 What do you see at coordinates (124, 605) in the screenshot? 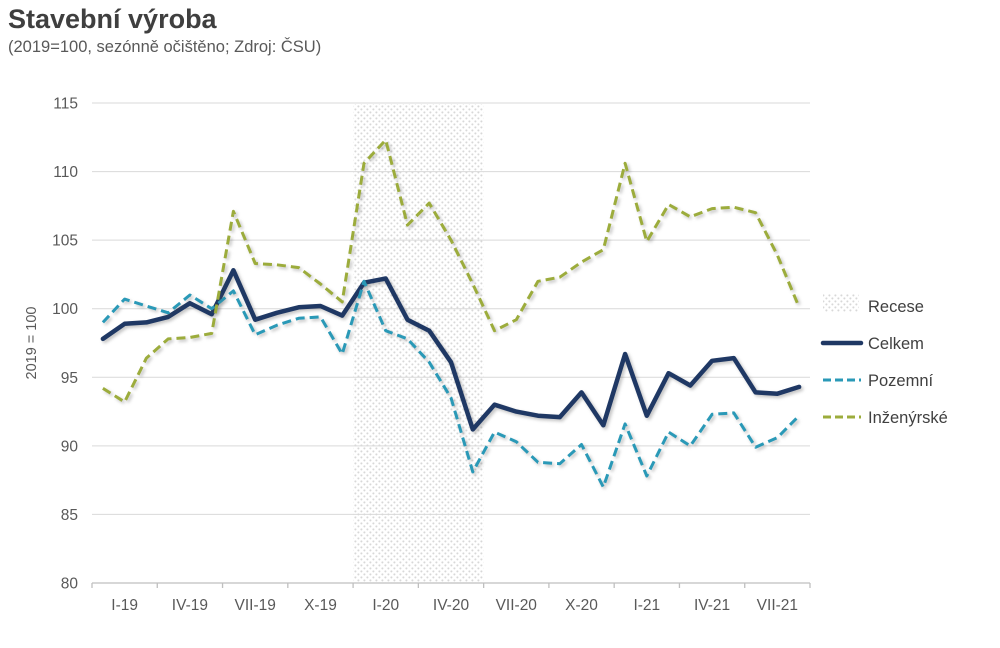
I see `x-tick-label: I-19` at bounding box center [124, 605].